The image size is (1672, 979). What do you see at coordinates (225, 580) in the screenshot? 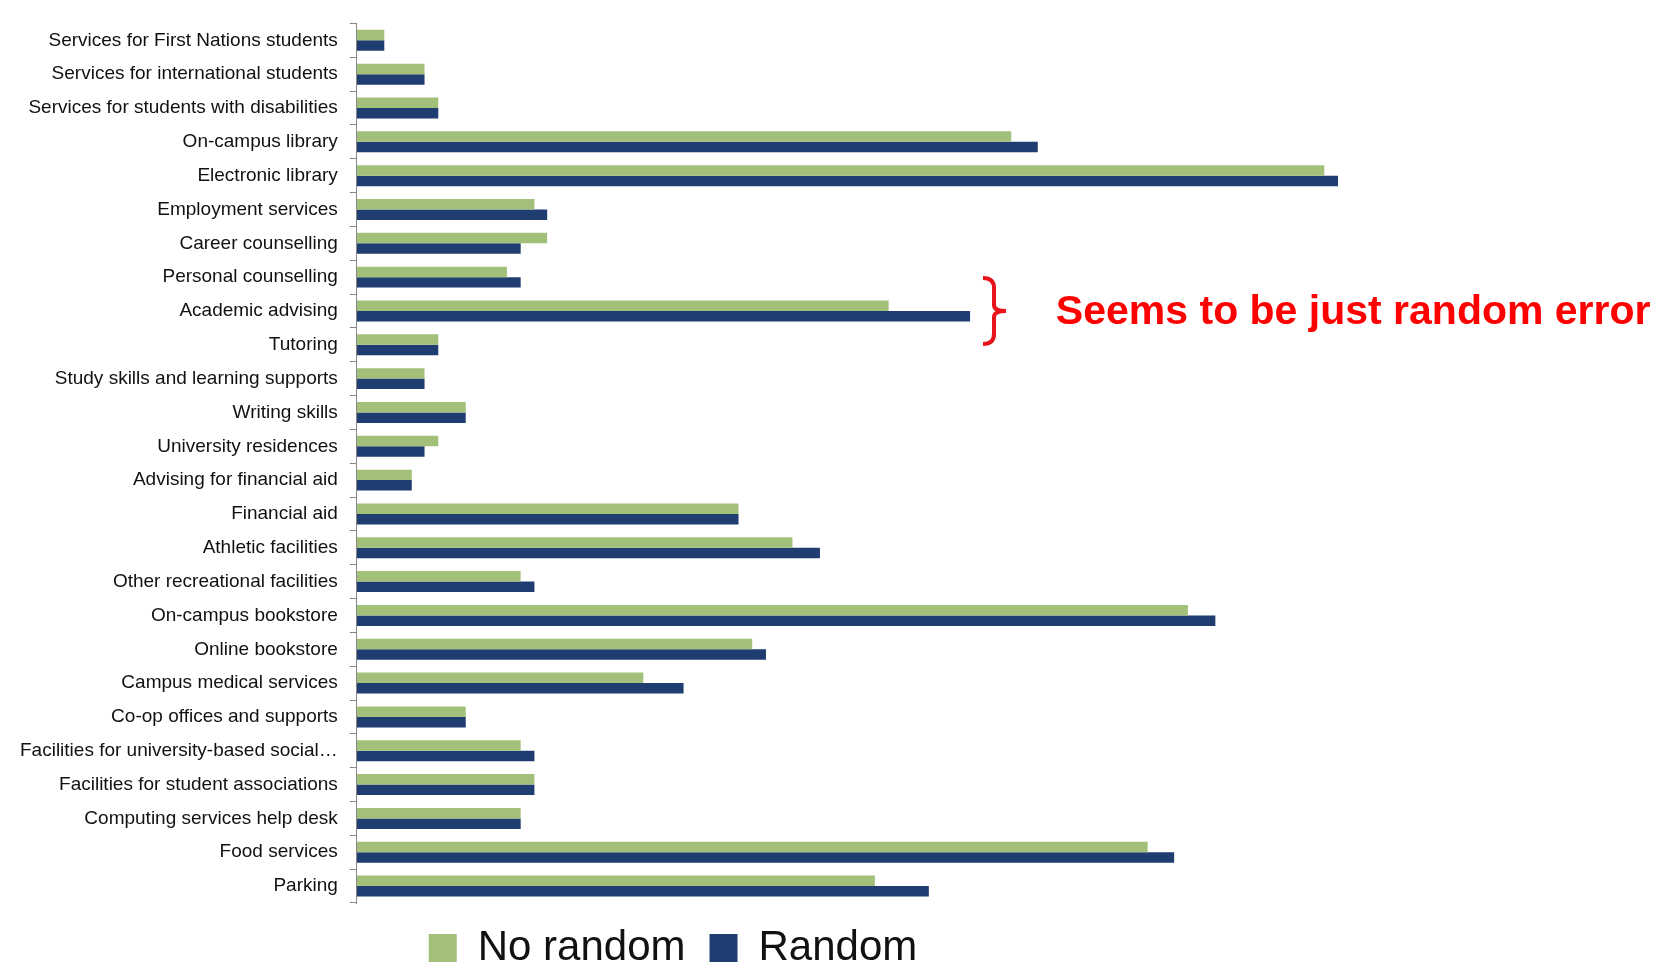
I see `y-tick-label: Other recreational facilities` at bounding box center [225, 580].